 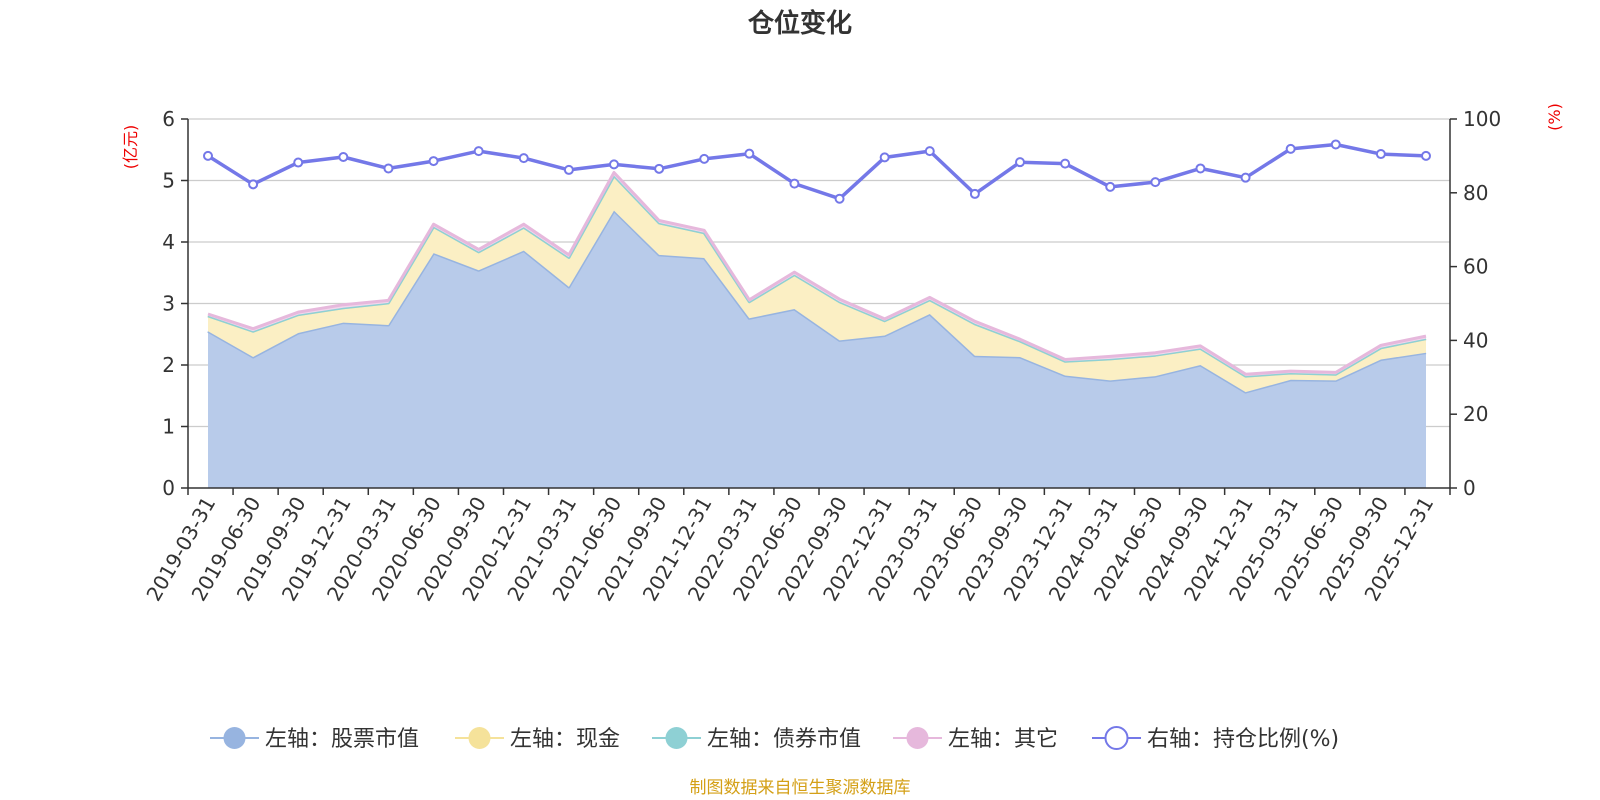 I want to click on legend-label-1: 左轴：现金, so click(x=565, y=739).